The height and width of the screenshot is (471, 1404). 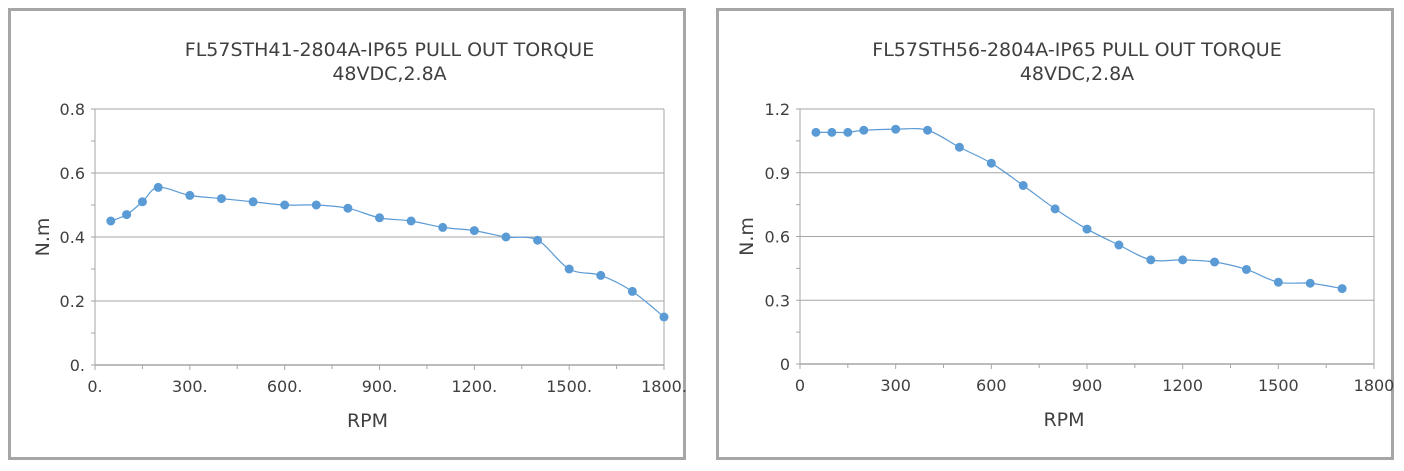 I want to click on y-tick-label: 0.9, so click(x=777, y=173).